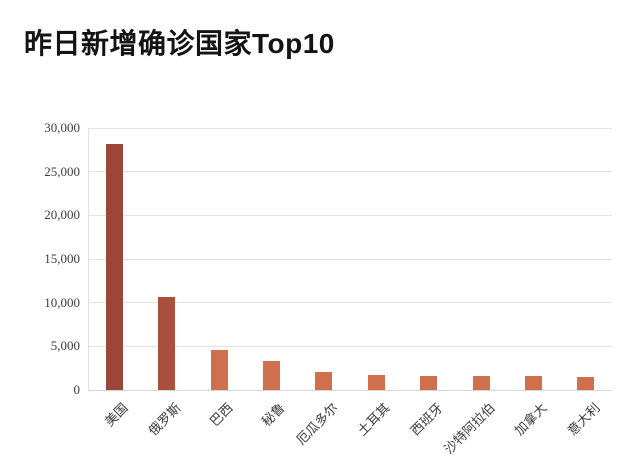  I want to click on x-tick-label: 厄瓜多尔, so click(317, 424).